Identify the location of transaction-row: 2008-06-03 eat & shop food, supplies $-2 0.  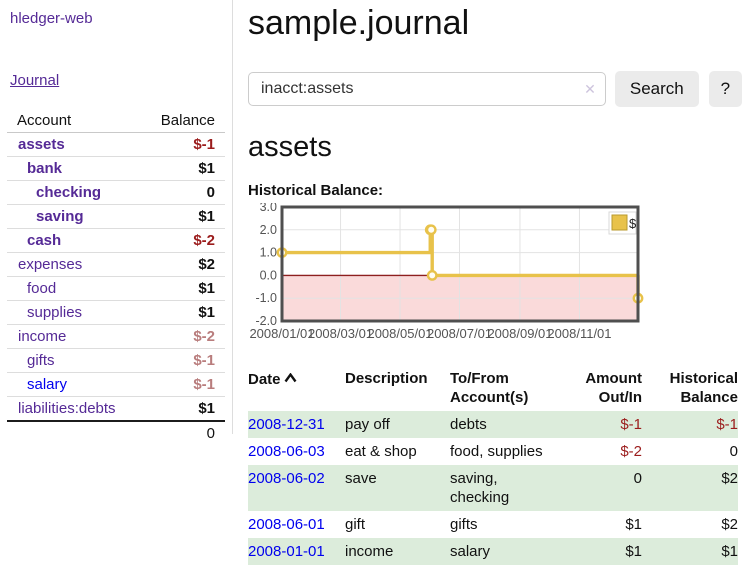
(493, 451).